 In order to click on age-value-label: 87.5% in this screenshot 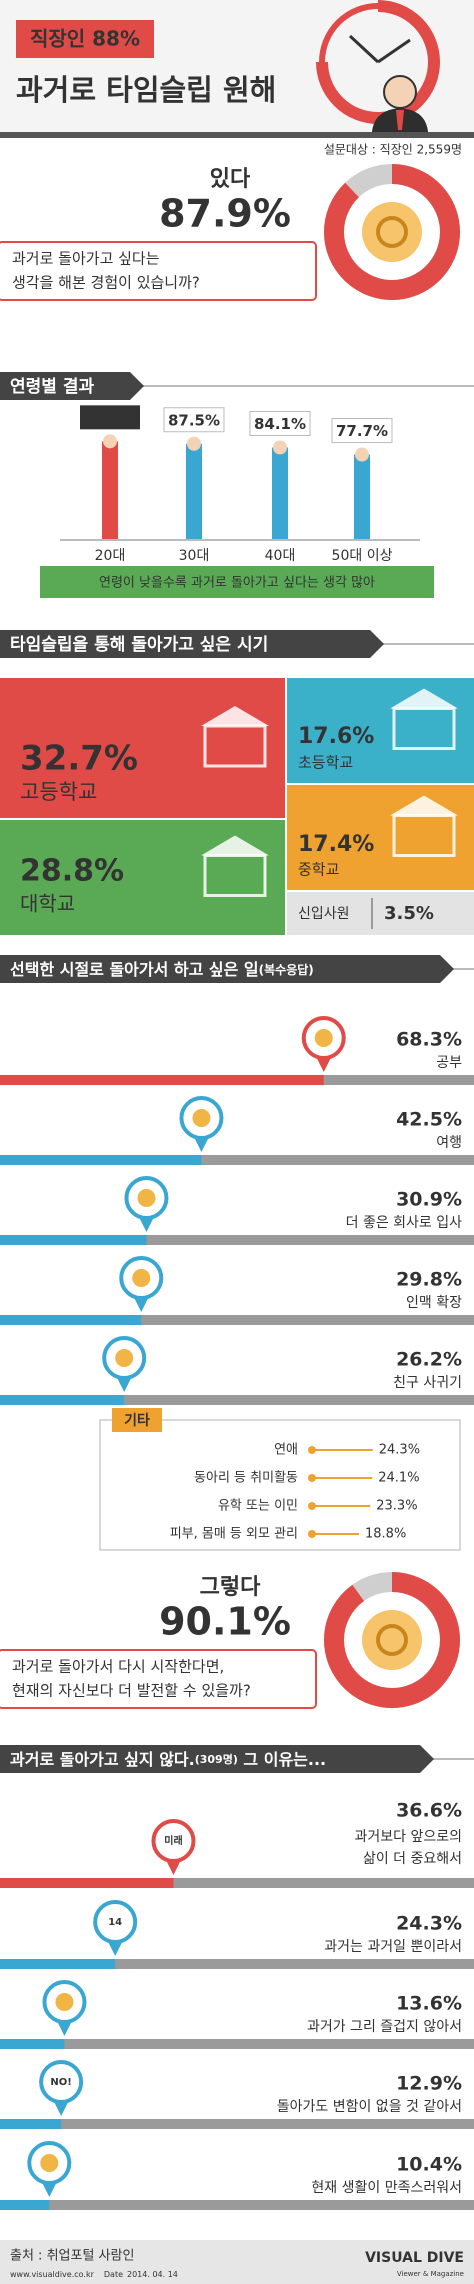, I will do `click(194, 420)`.